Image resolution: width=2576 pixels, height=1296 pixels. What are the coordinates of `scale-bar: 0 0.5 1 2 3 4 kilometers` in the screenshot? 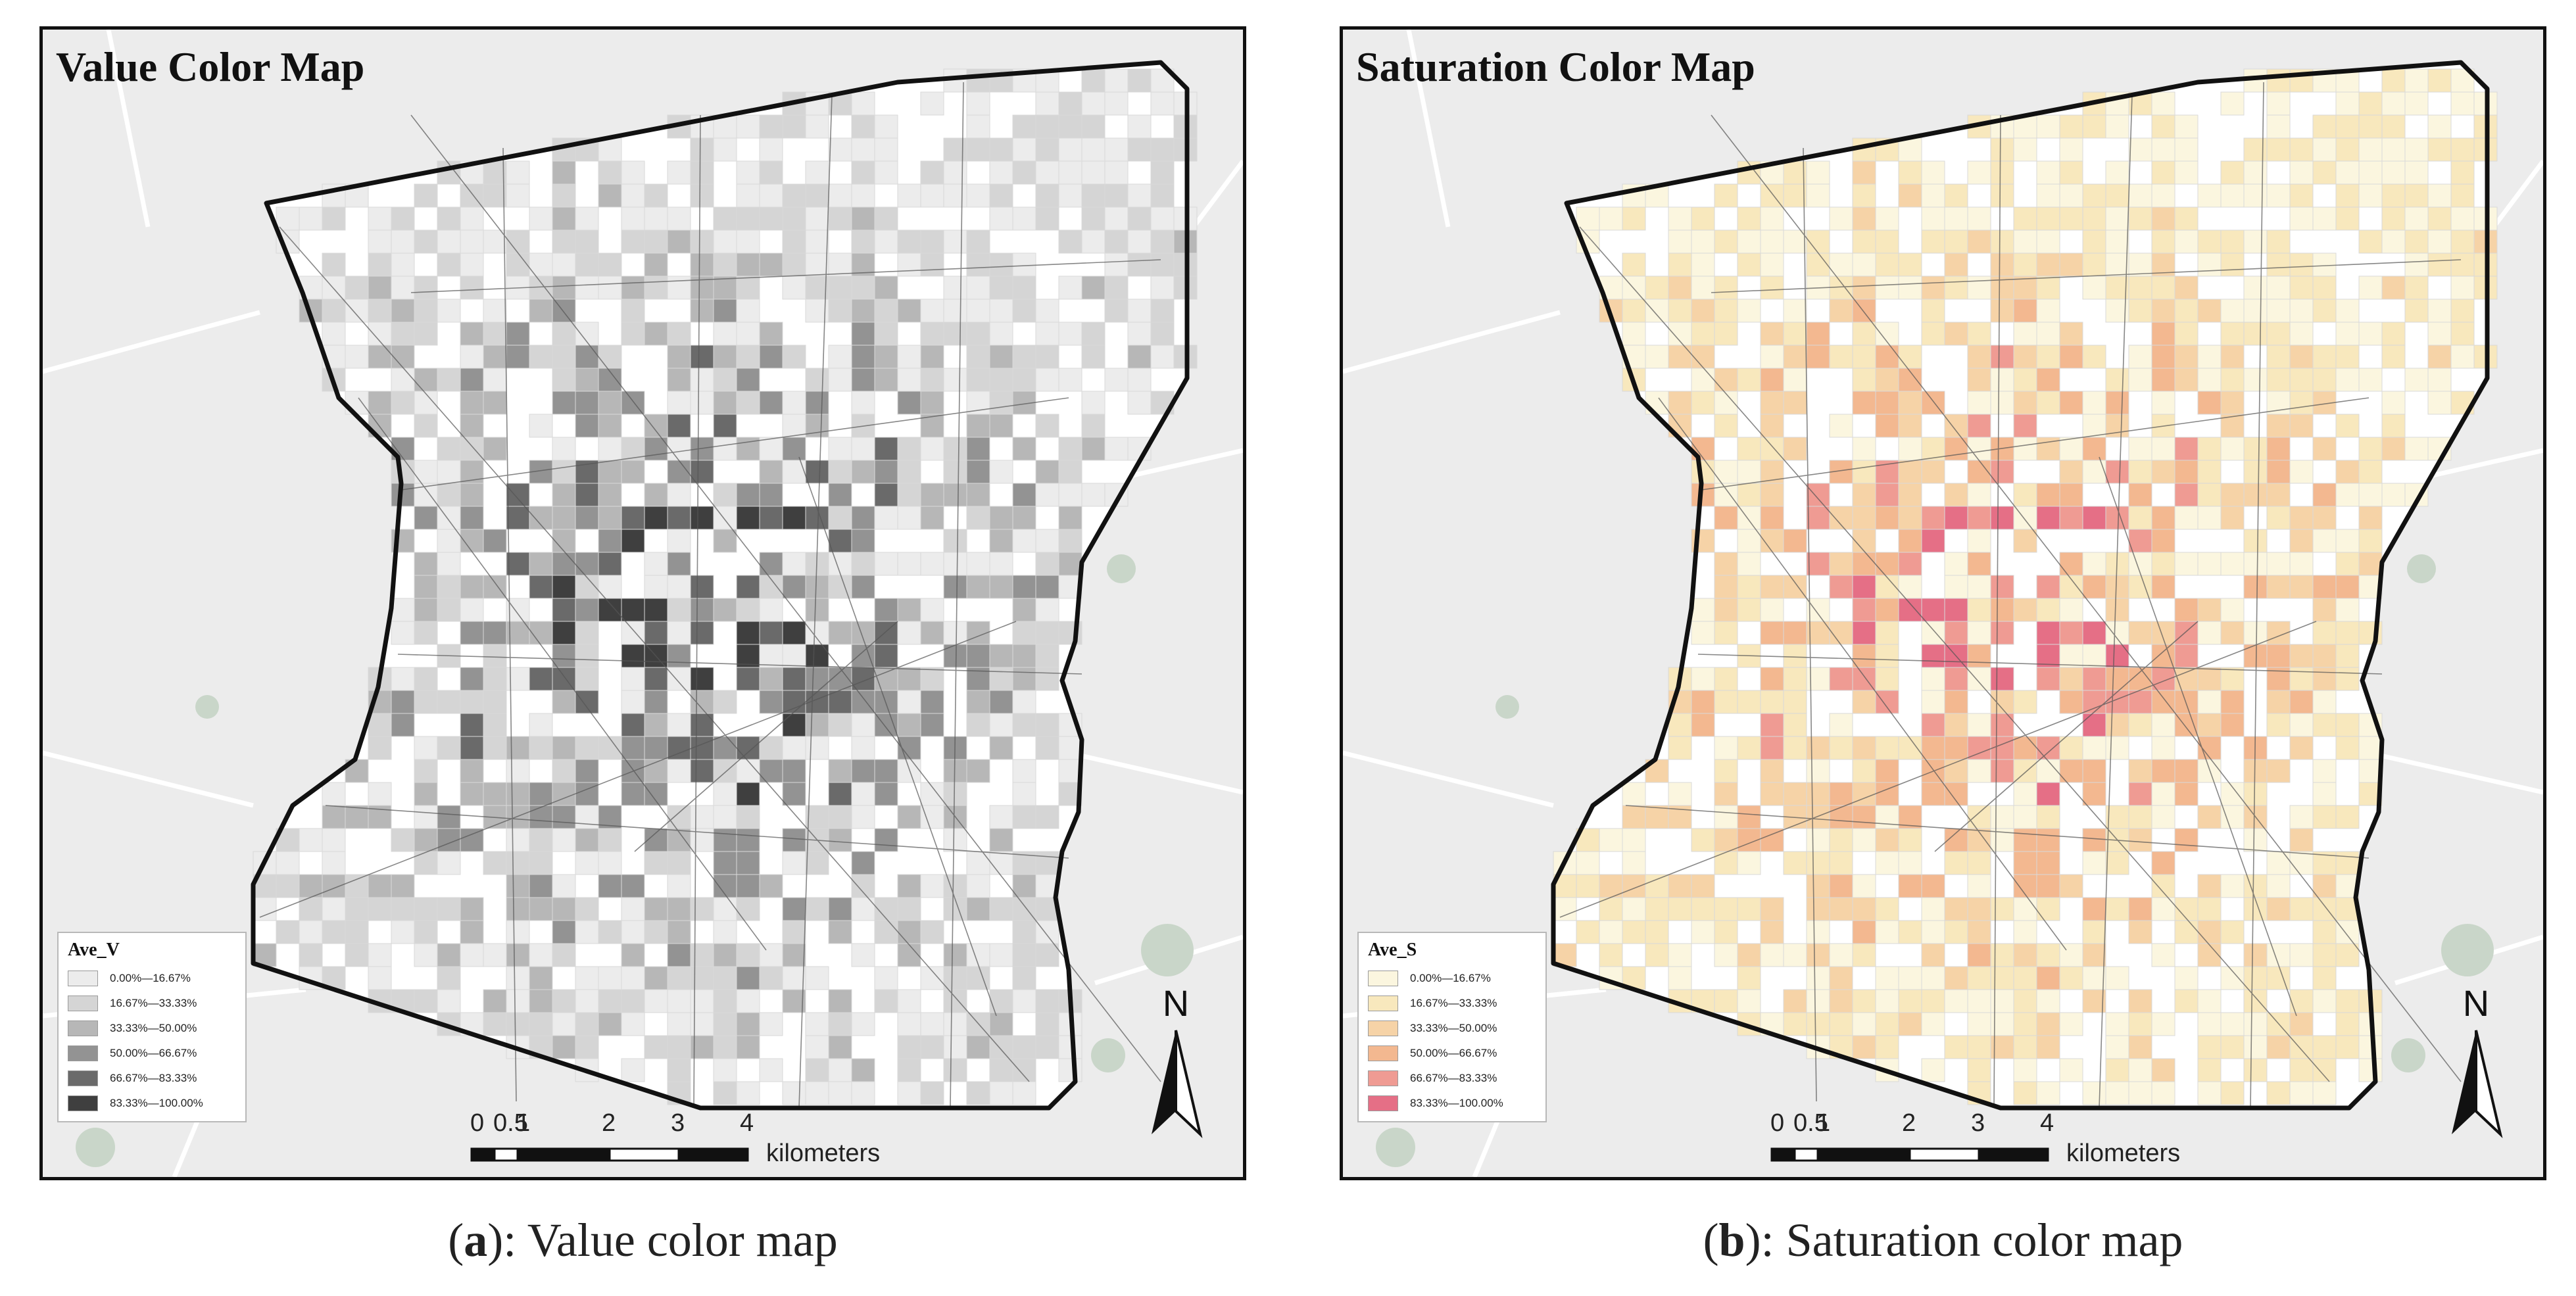 It's located at (1994, 1142).